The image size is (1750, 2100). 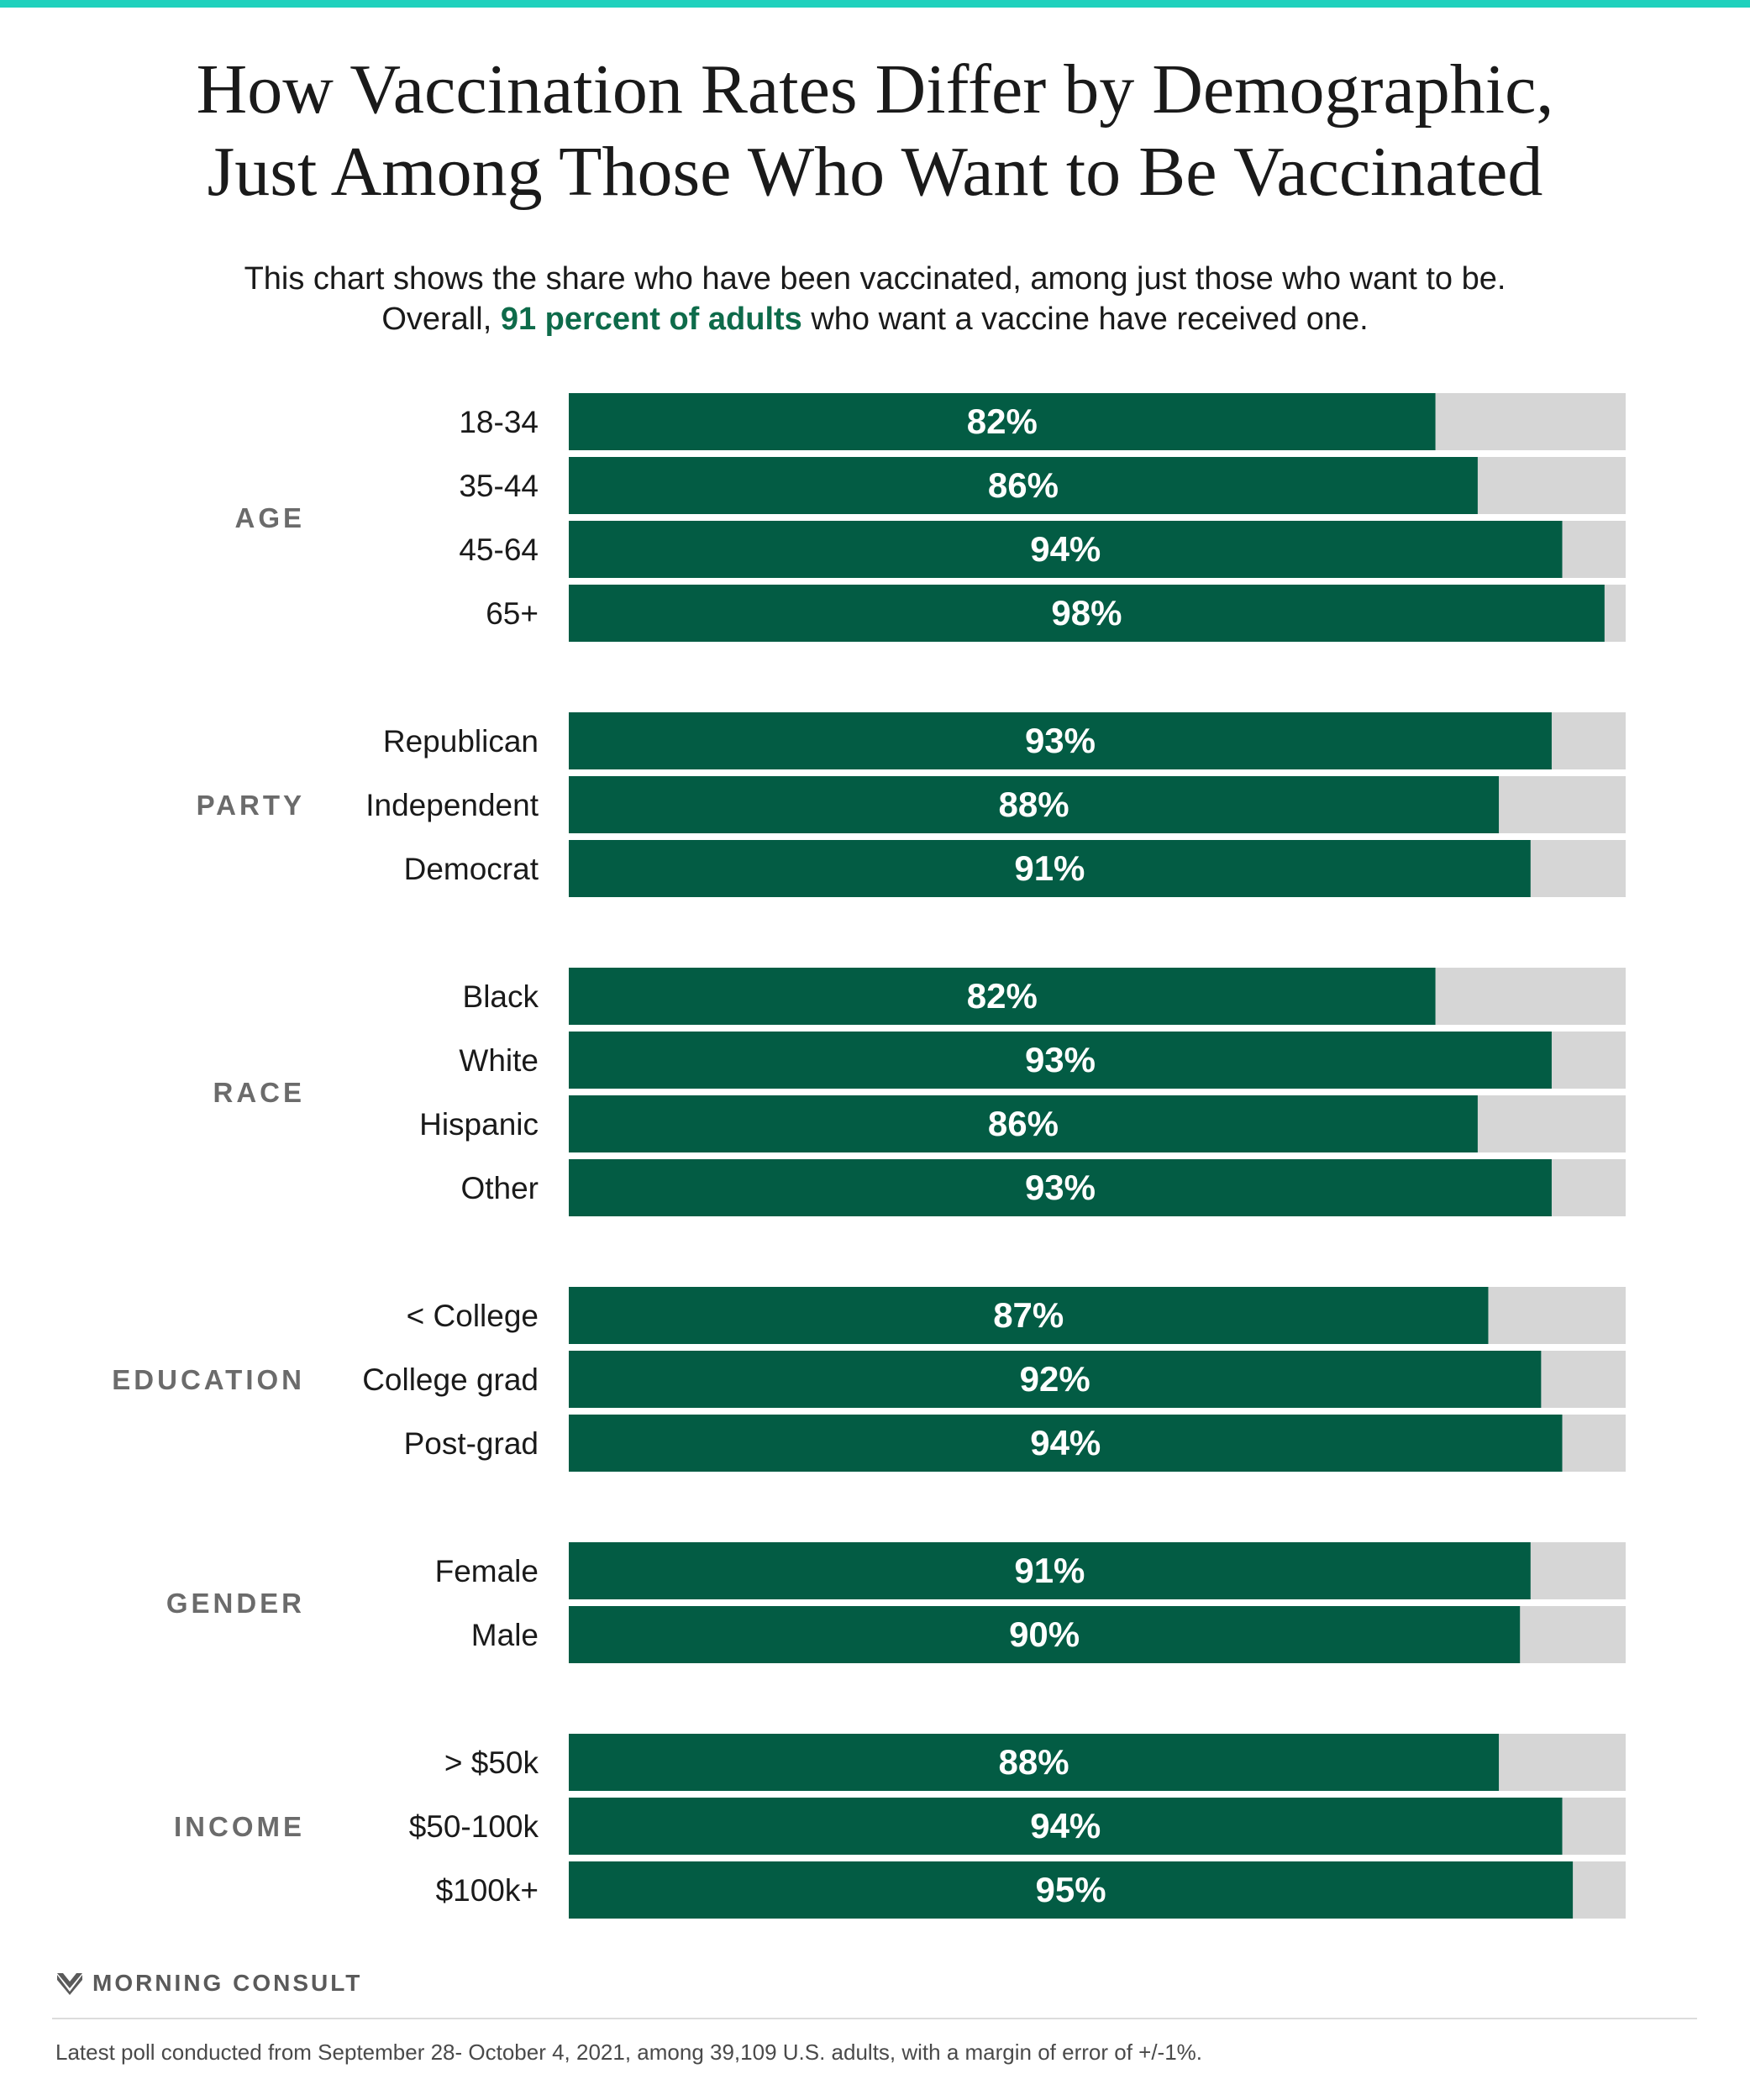 I want to click on category-label: Other, so click(x=500, y=1188).